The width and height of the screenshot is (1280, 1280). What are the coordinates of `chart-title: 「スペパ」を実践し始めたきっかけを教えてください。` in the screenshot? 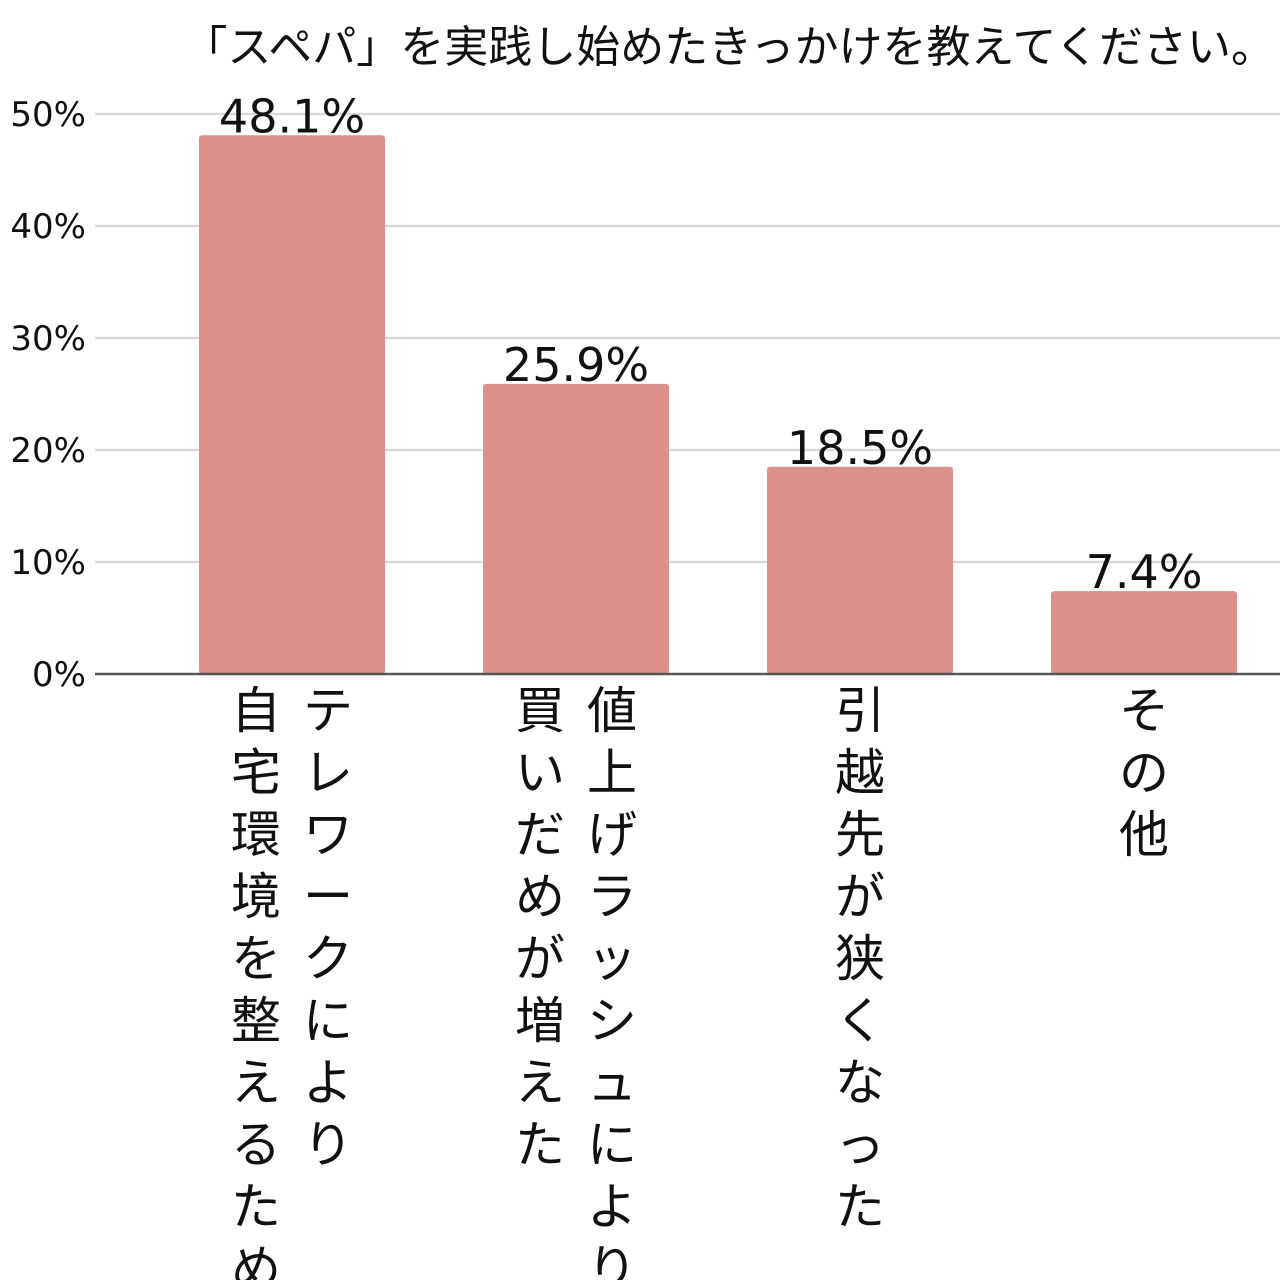 It's located at (729, 47).